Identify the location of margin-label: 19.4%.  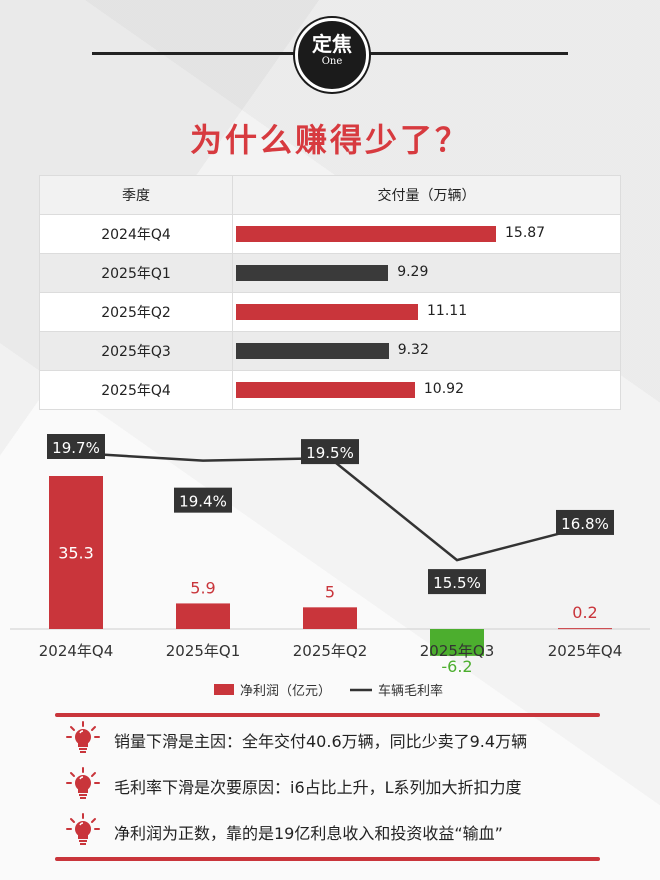
(203, 502).